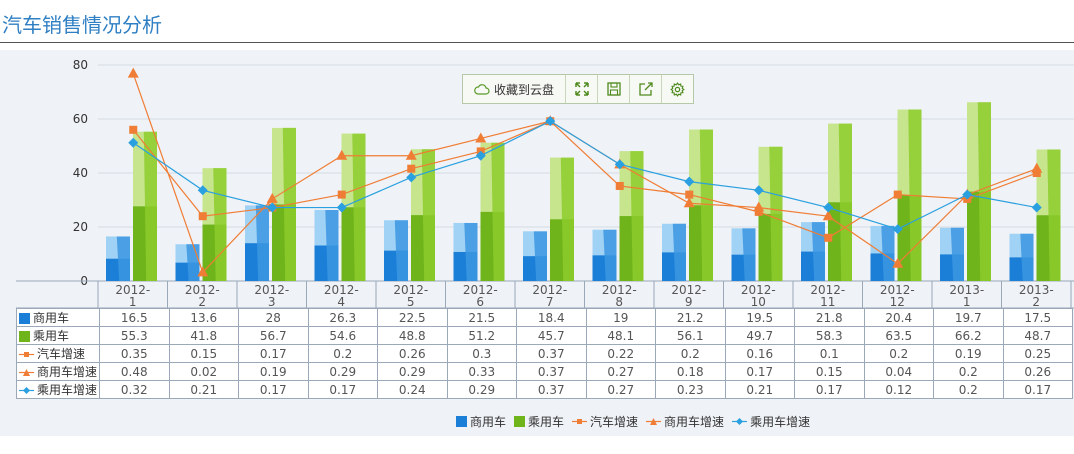 The height and width of the screenshot is (454, 1074). I want to click on series-name: 乘用车增速, so click(67, 390).